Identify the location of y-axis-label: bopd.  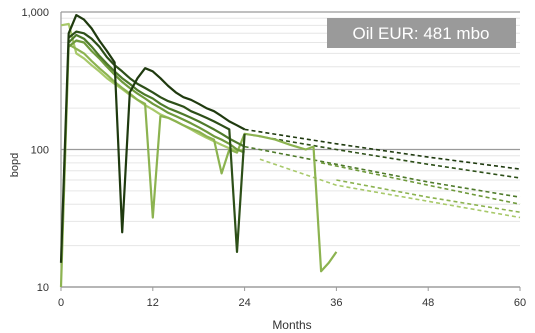
(15, 165).